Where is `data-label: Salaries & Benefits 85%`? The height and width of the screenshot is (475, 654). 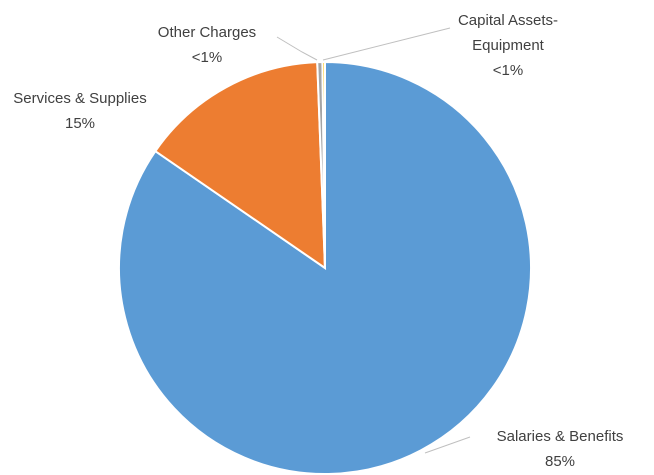 data-label: Salaries & Benefits 85% is located at coordinates (559, 449).